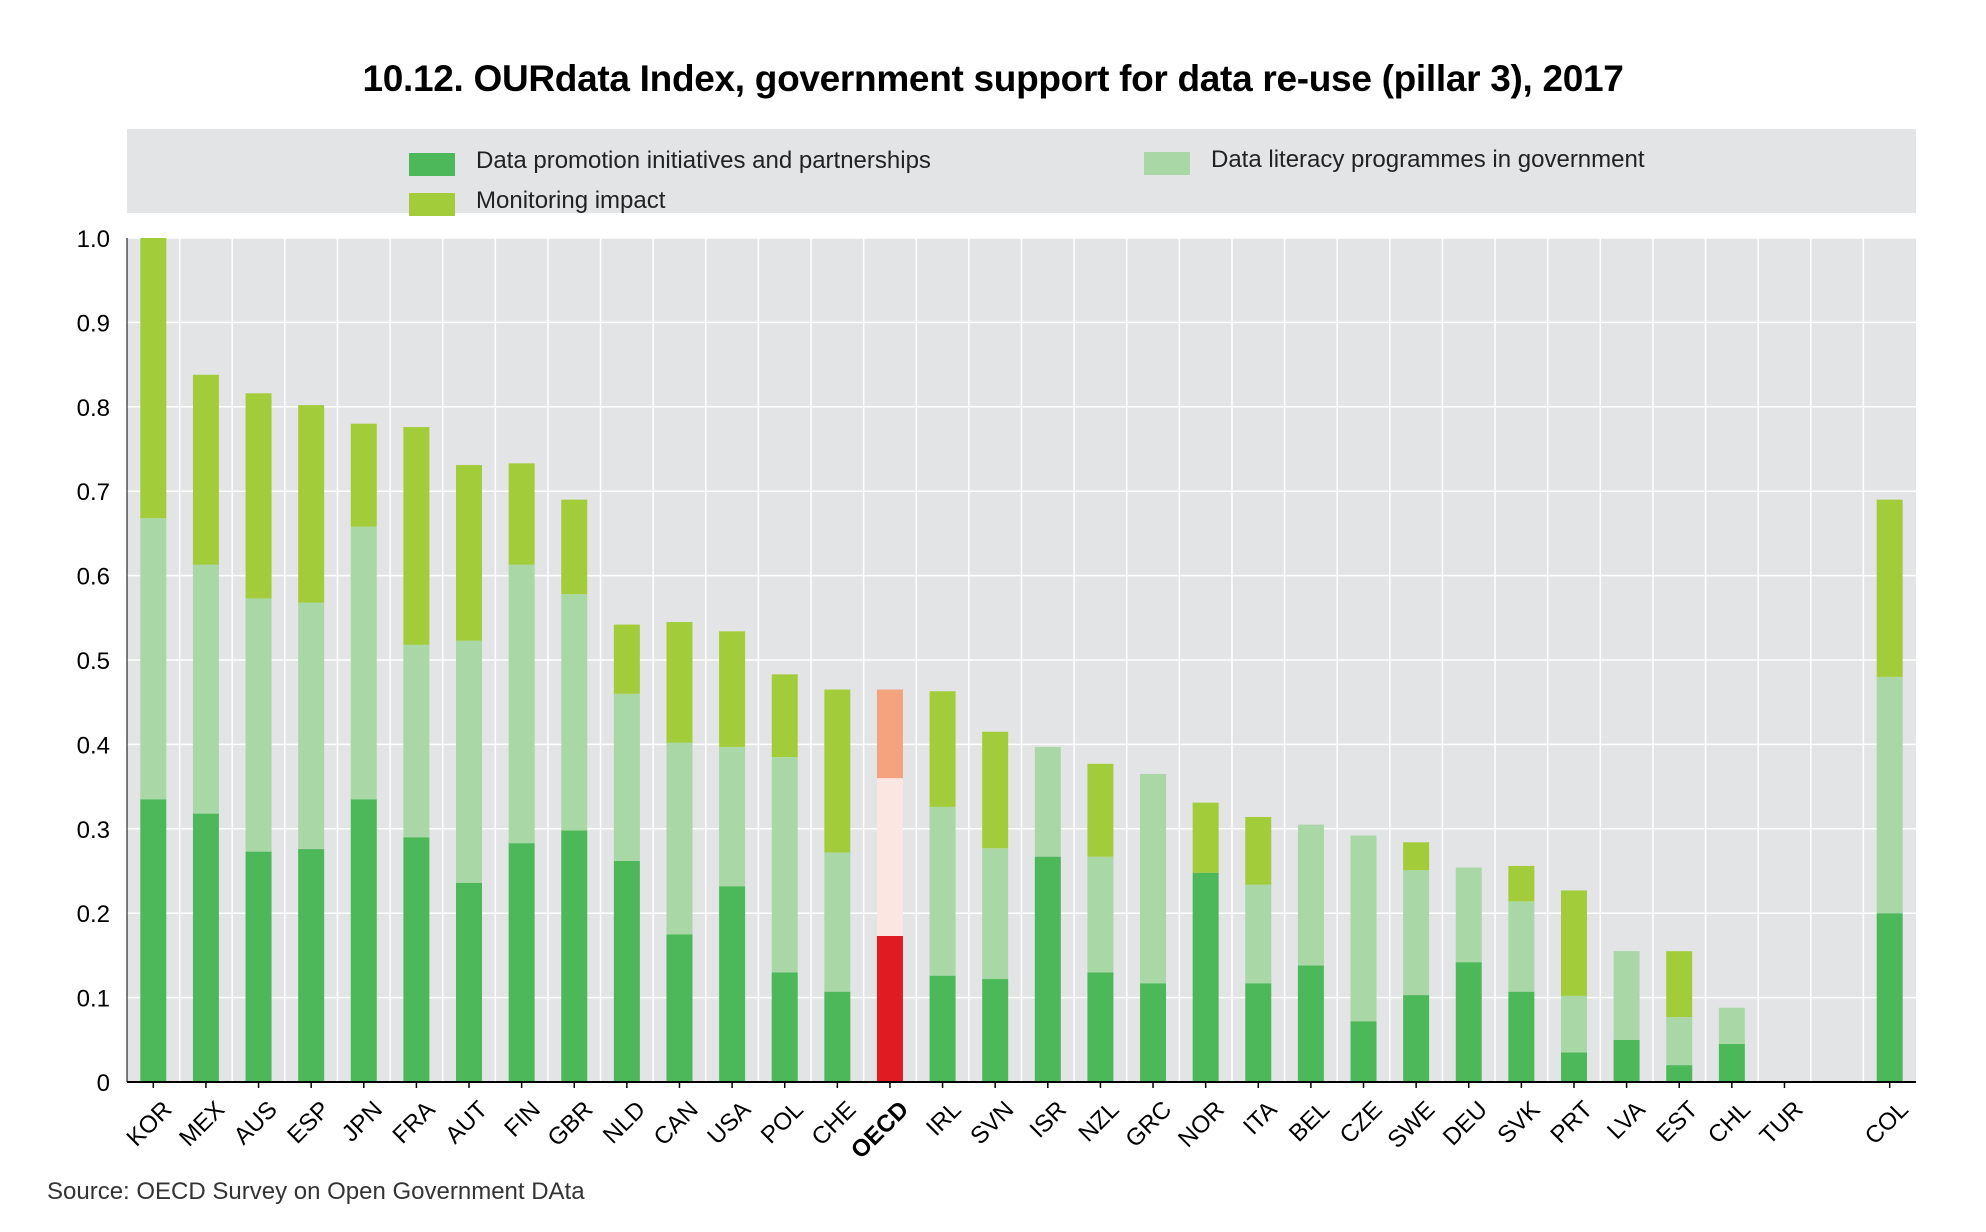 This screenshot has width=1986, height=1232. What do you see at coordinates (995, 914) in the screenshot?
I see `bar-svn-data-literacy-programmes-in-government` at bounding box center [995, 914].